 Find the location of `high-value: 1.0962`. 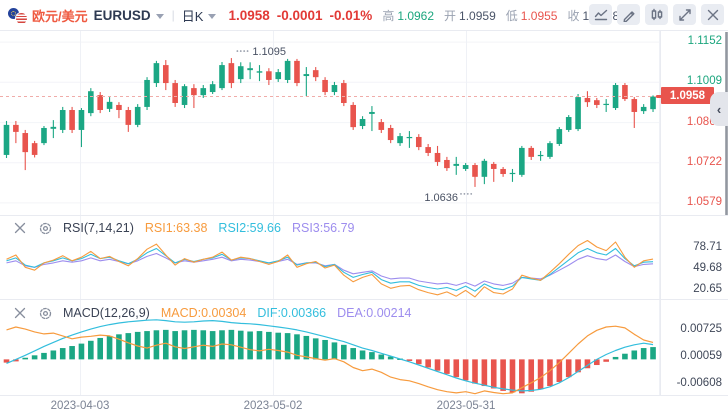

high-value: 1.0962 is located at coordinates (416, 15).